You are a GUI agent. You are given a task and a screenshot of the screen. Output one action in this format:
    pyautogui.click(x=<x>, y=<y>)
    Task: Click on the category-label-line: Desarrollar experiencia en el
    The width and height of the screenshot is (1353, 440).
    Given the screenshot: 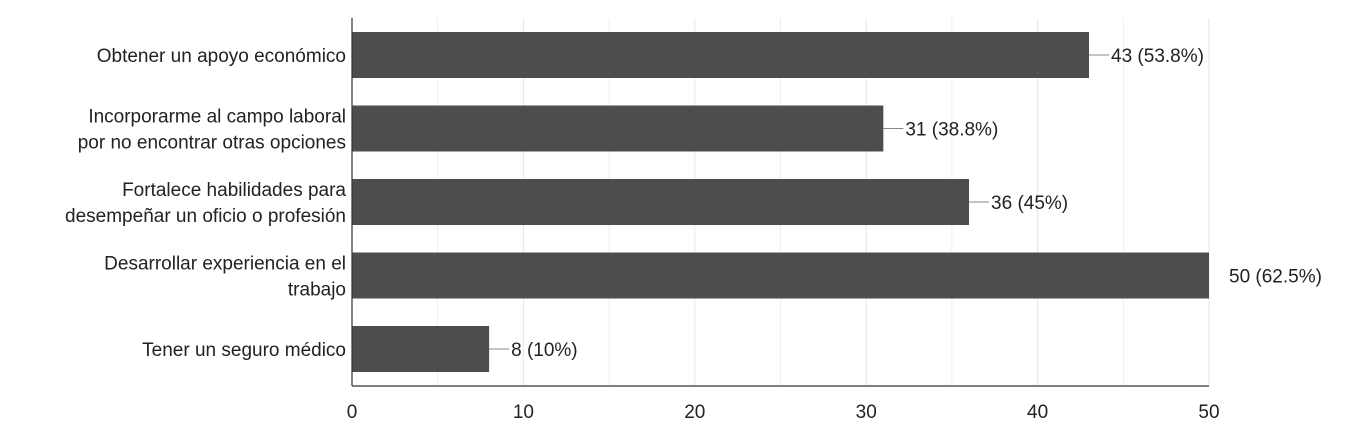 What is the action you would take?
    pyautogui.click(x=225, y=264)
    